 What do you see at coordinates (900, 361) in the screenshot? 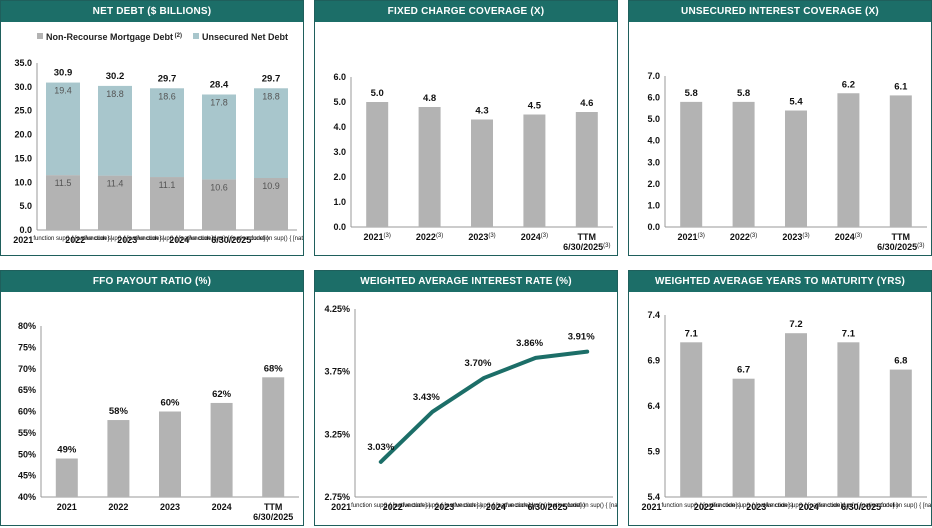
I see `data-label: 6.8` at bounding box center [900, 361].